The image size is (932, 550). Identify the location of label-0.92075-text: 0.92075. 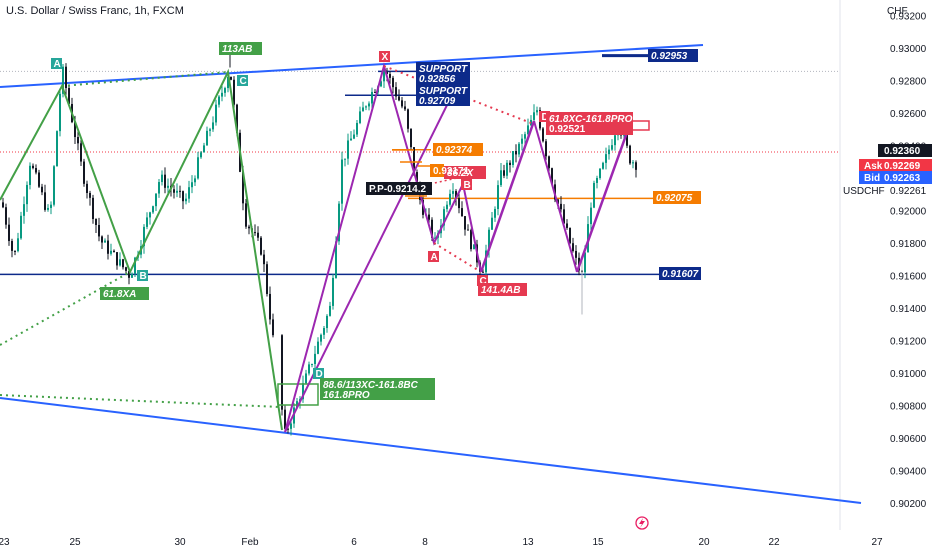
(674, 198).